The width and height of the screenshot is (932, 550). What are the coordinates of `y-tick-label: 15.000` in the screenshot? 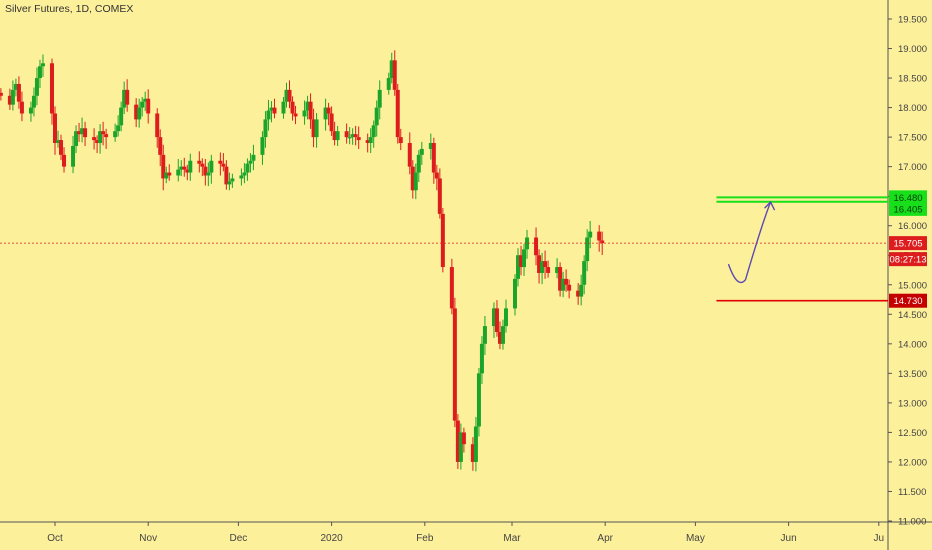 It's located at (912, 285).